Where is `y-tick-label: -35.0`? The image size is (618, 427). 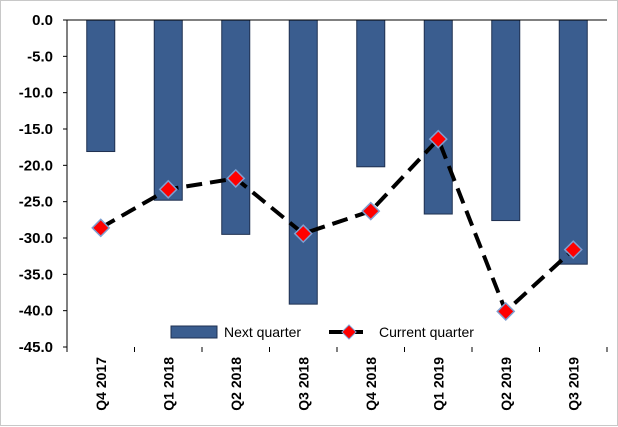
y-tick-label: -35.0 is located at coordinates (36, 274).